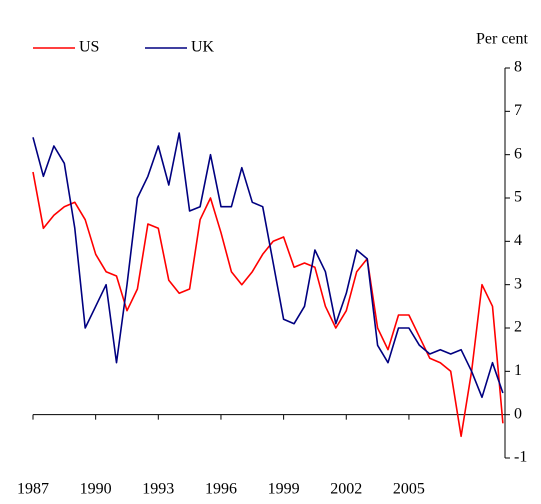 Image resolution: width=541 pixels, height=504 pixels. I want to click on y-tick-label: 1, so click(518, 370).